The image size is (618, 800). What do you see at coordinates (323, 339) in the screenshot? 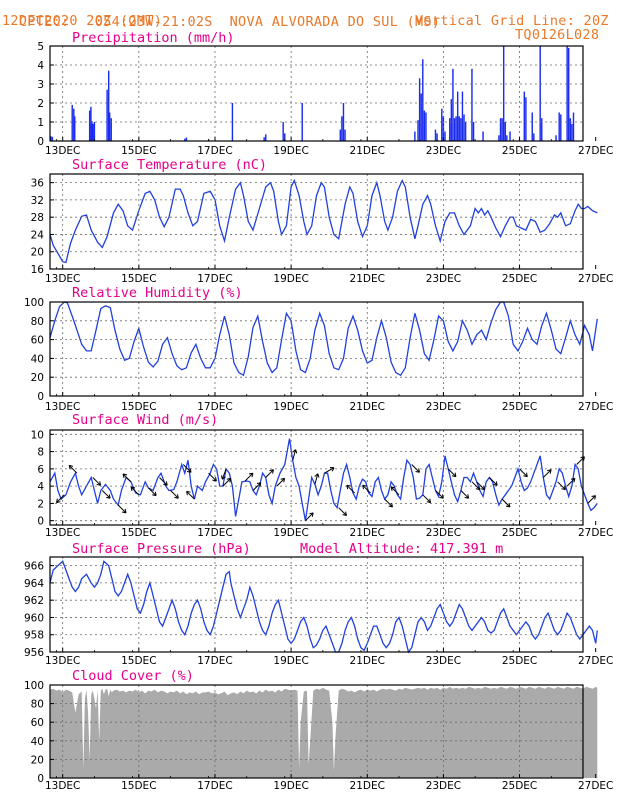
I see `rh-series` at bounding box center [323, 339].